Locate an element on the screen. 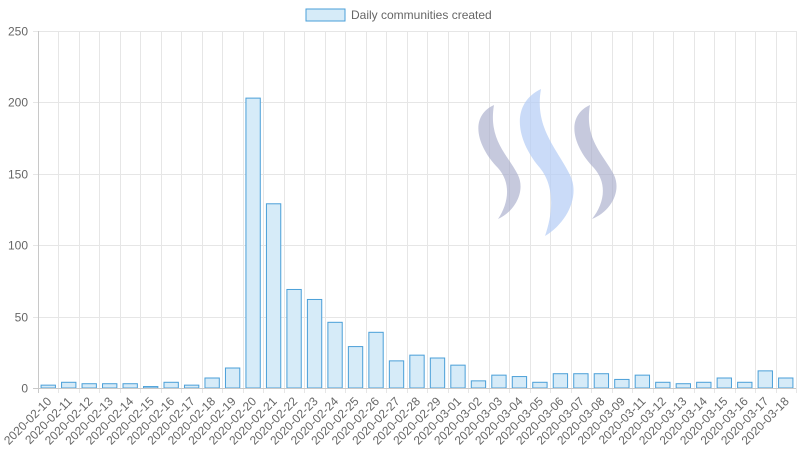 Image resolution: width=798 pixels, height=450 pixels. y-tick-label: 200 is located at coordinates (18, 103).